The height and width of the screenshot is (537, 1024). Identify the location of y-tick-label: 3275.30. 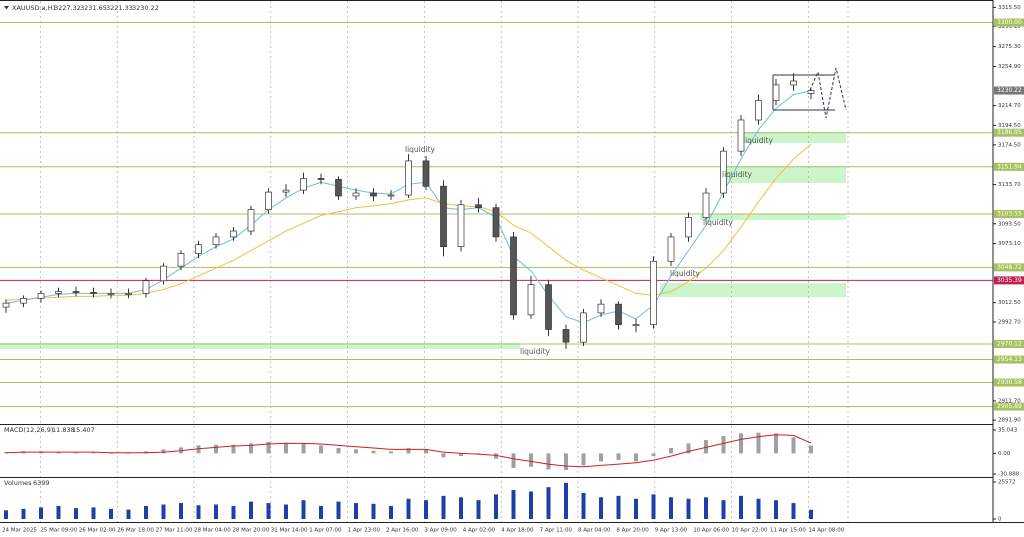
(1009, 47).